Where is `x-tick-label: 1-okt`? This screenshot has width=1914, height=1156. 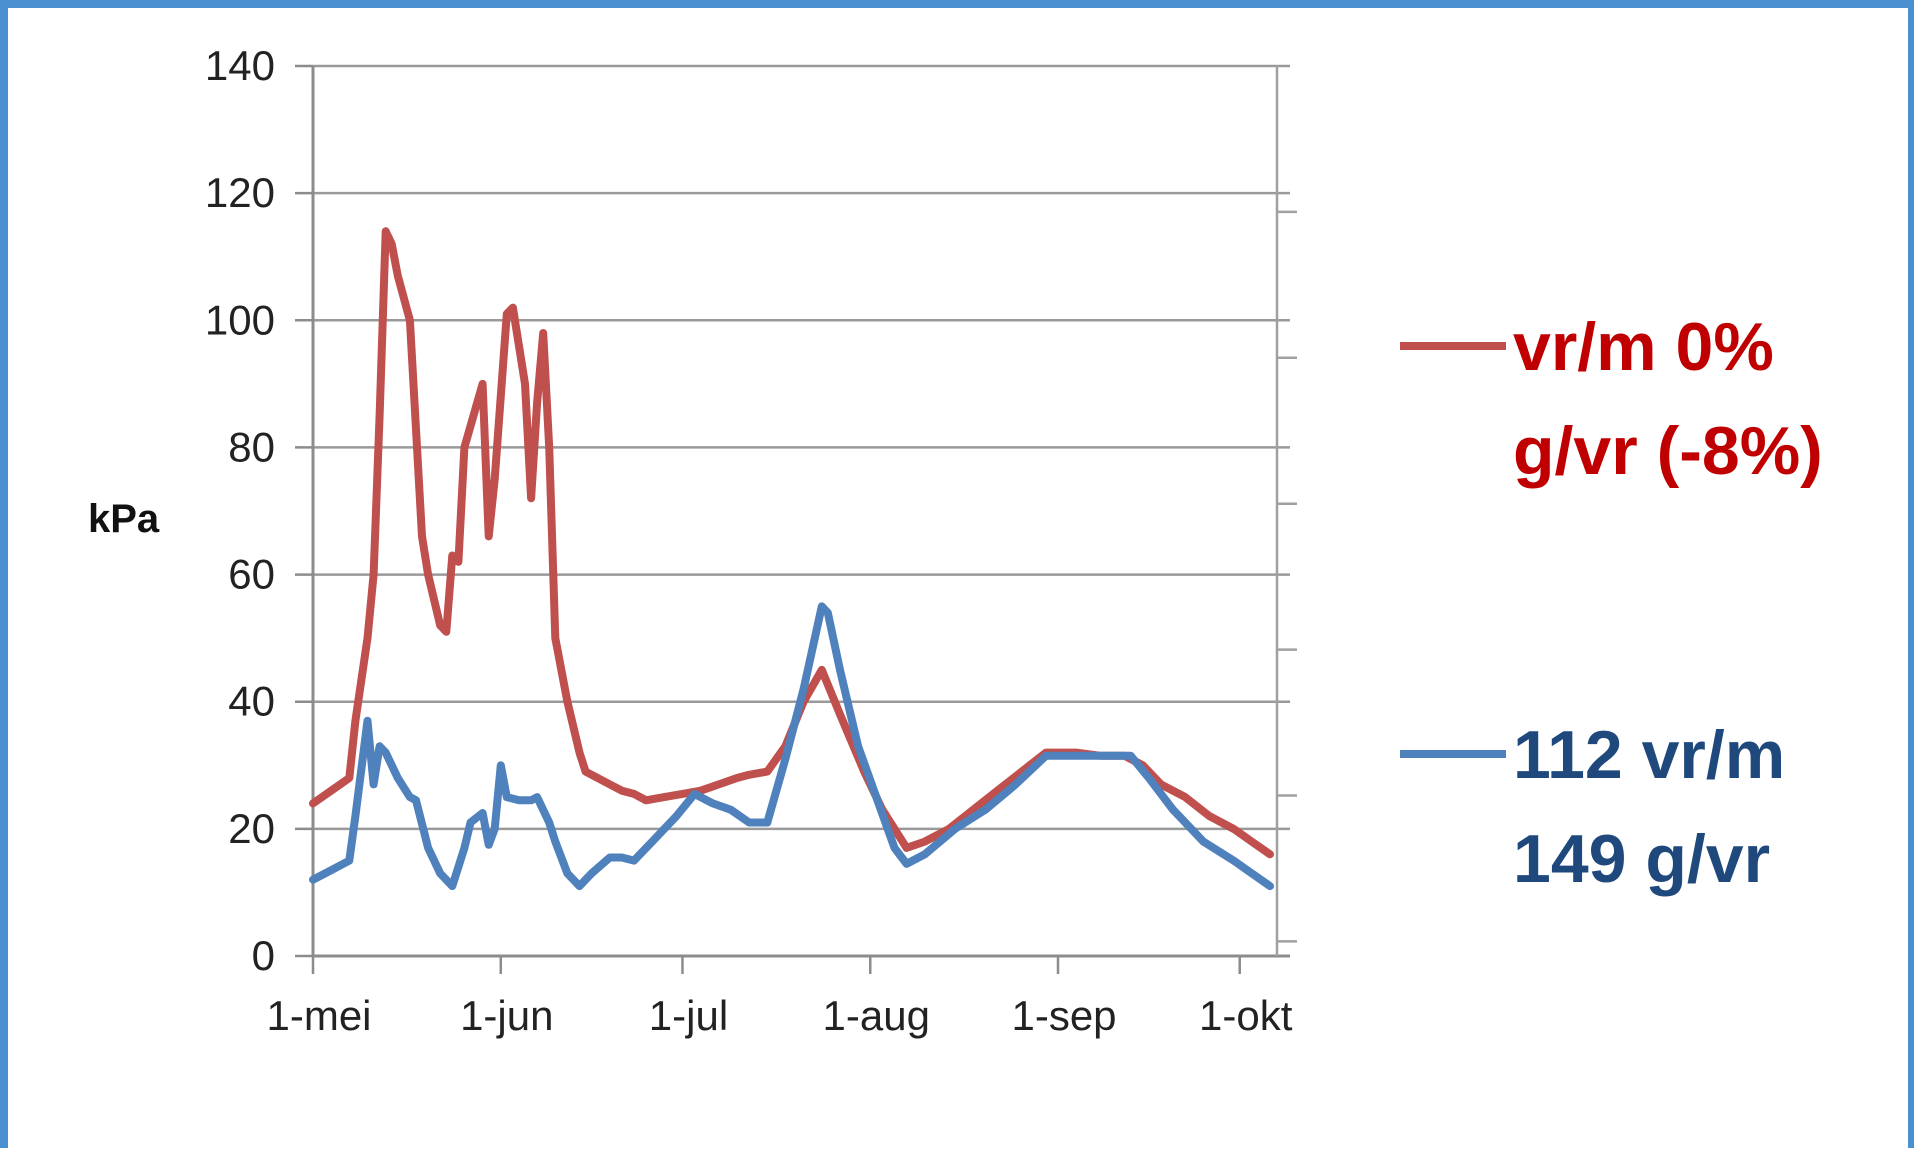 x-tick-label: 1-okt is located at coordinates (1246, 1015).